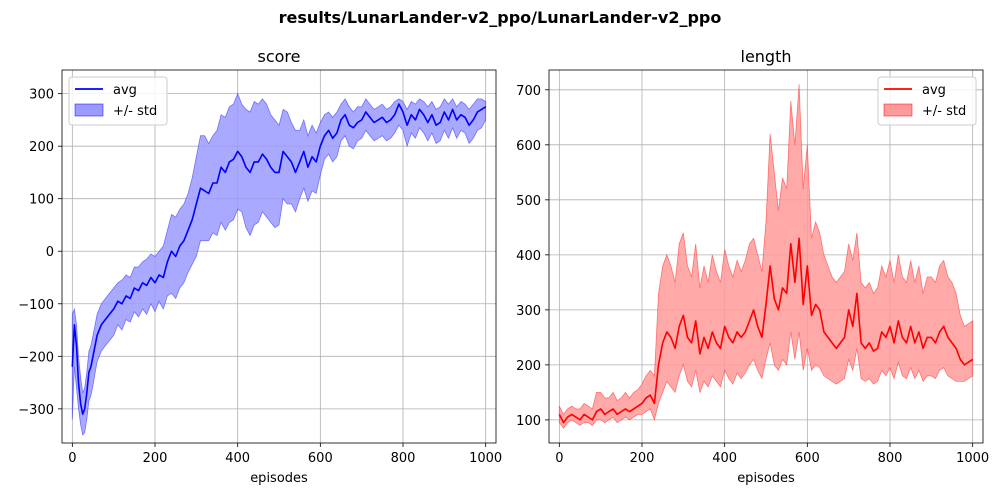 The height and width of the screenshot is (500, 1000). Describe the element at coordinates (559, 458) in the screenshot. I see `length-x-tick-label: 0` at that location.